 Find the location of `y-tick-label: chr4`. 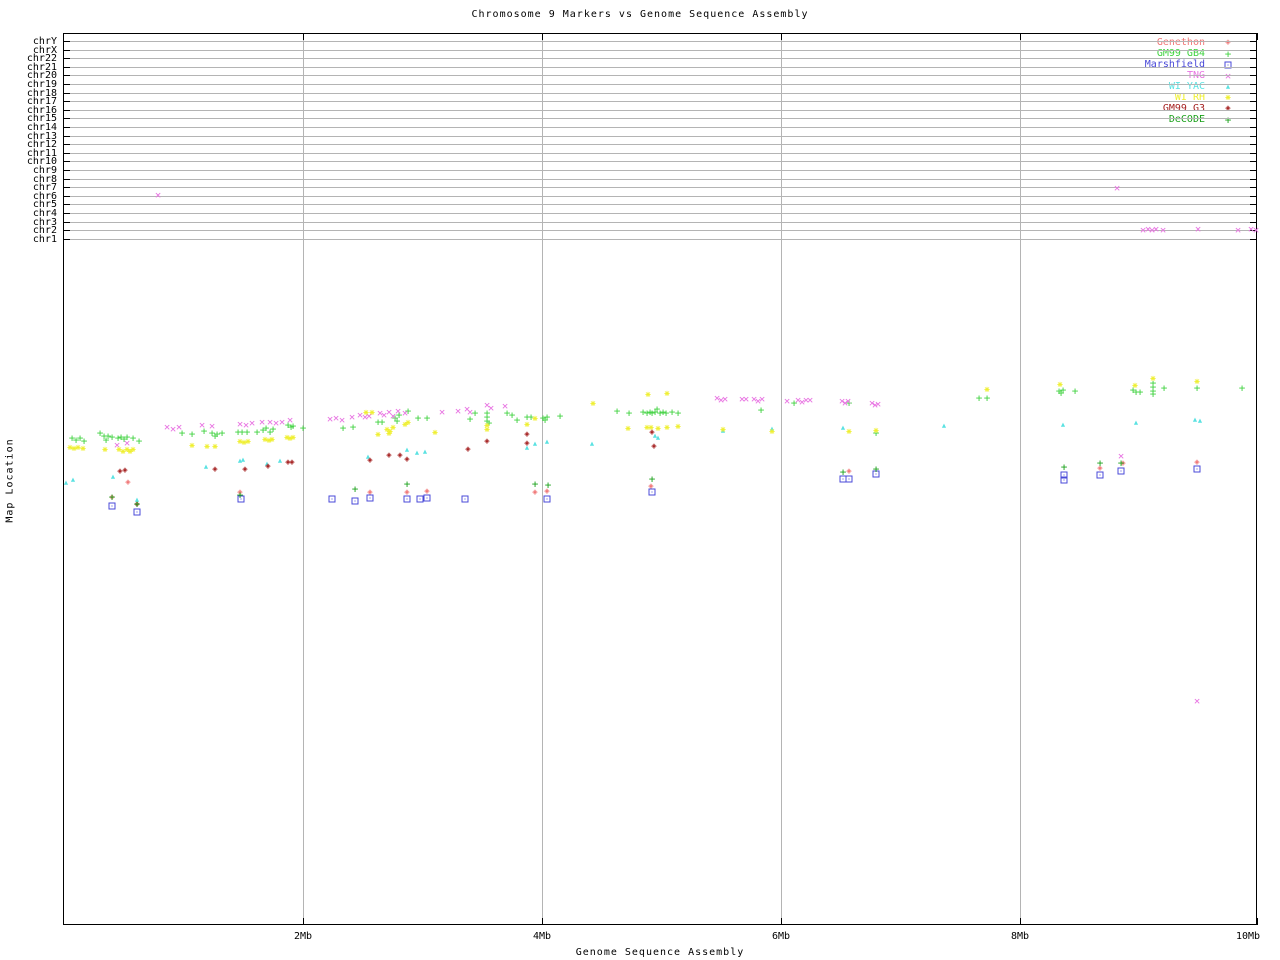

y-tick-label: chr4 is located at coordinates (44, 213).